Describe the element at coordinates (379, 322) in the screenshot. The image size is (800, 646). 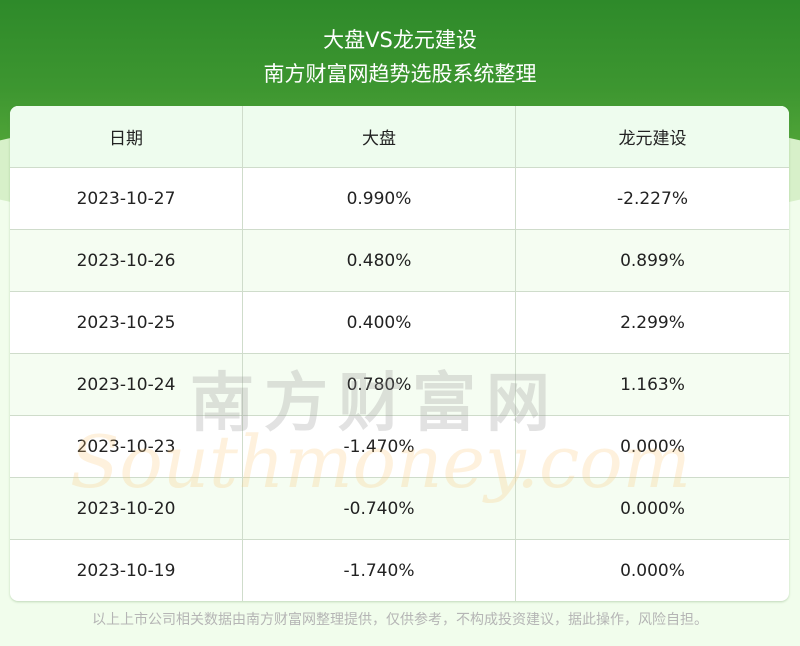
I see `market-change-cell: 0.400%` at that location.